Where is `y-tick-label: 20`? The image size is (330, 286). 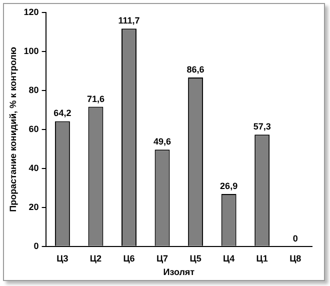
y-tick-label: 20 is located at coordinates (33, 207).